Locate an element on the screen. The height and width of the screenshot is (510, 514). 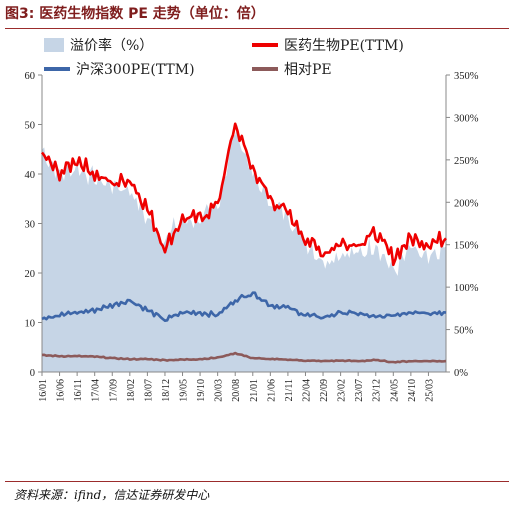
footer-divider is located at coordinates (257, 481).